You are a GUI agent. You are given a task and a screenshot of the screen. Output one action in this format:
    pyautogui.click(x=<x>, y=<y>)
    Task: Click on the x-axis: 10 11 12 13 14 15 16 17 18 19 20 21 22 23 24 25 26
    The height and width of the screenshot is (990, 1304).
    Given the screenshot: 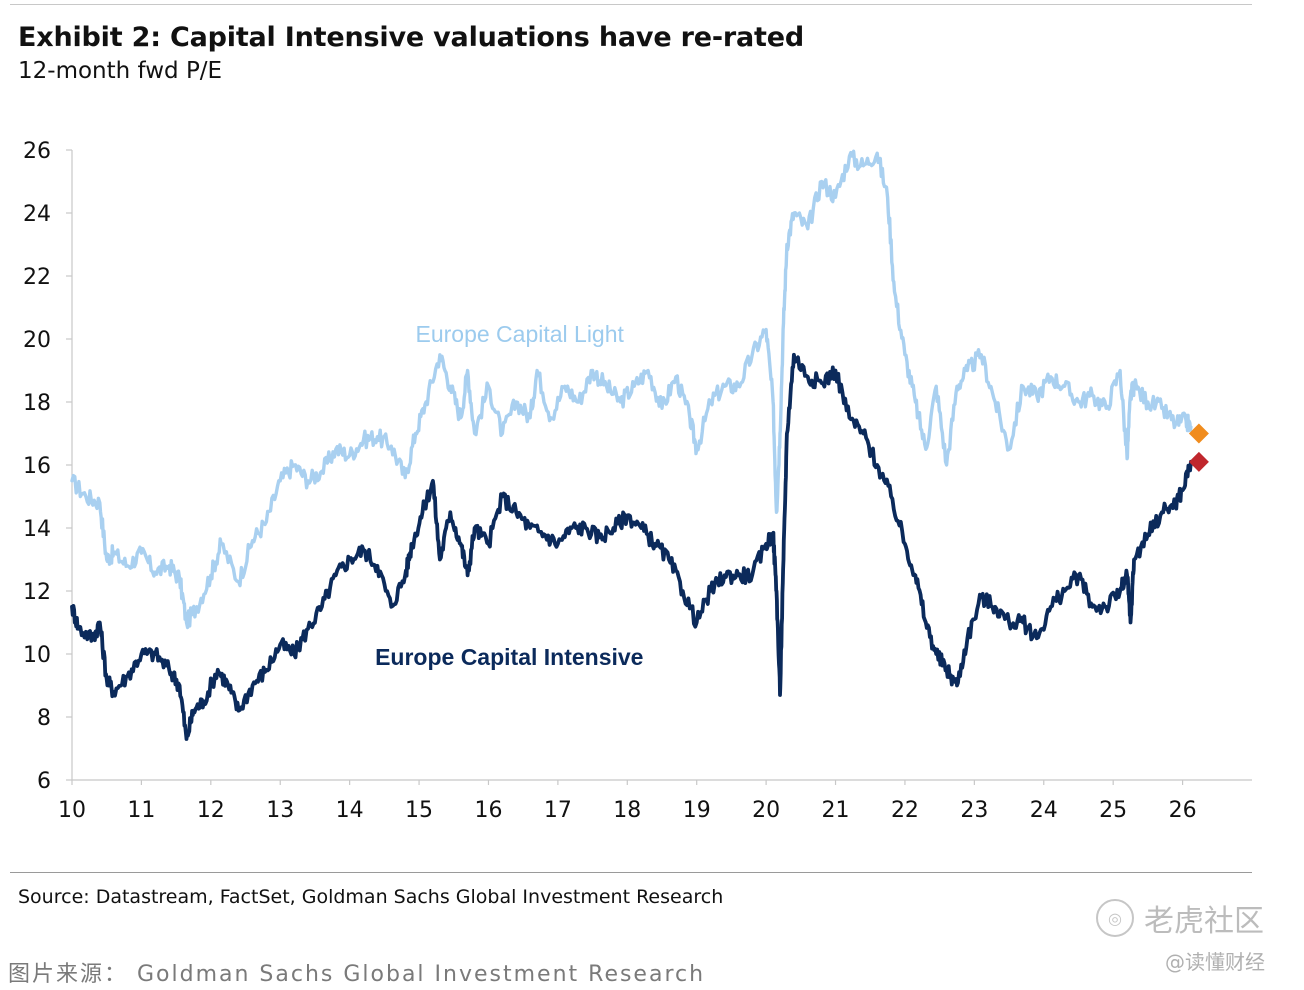 What is the action you would take?
    pyautogui.click(x=655, y=801)
    